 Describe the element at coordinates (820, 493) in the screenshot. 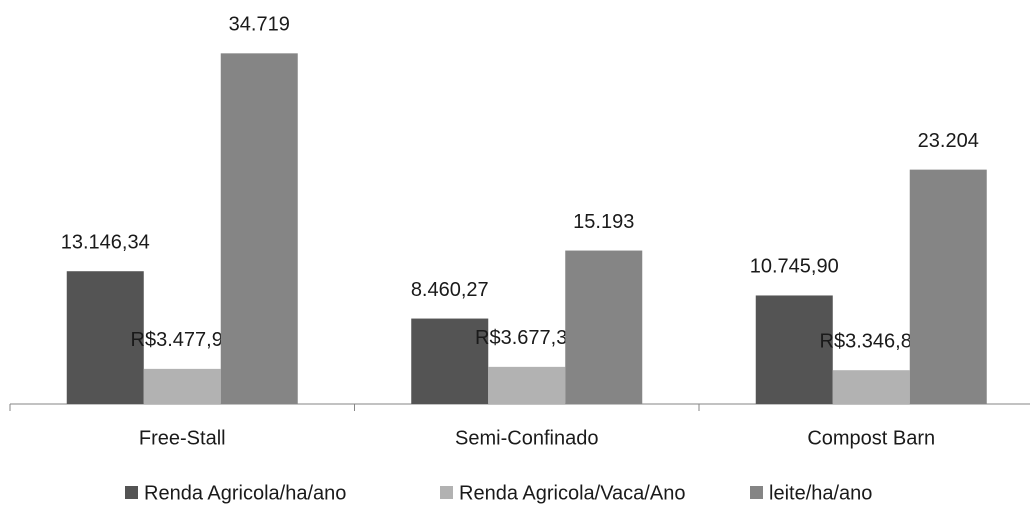

I see `legend-label: leite/ha/ano` at that location.